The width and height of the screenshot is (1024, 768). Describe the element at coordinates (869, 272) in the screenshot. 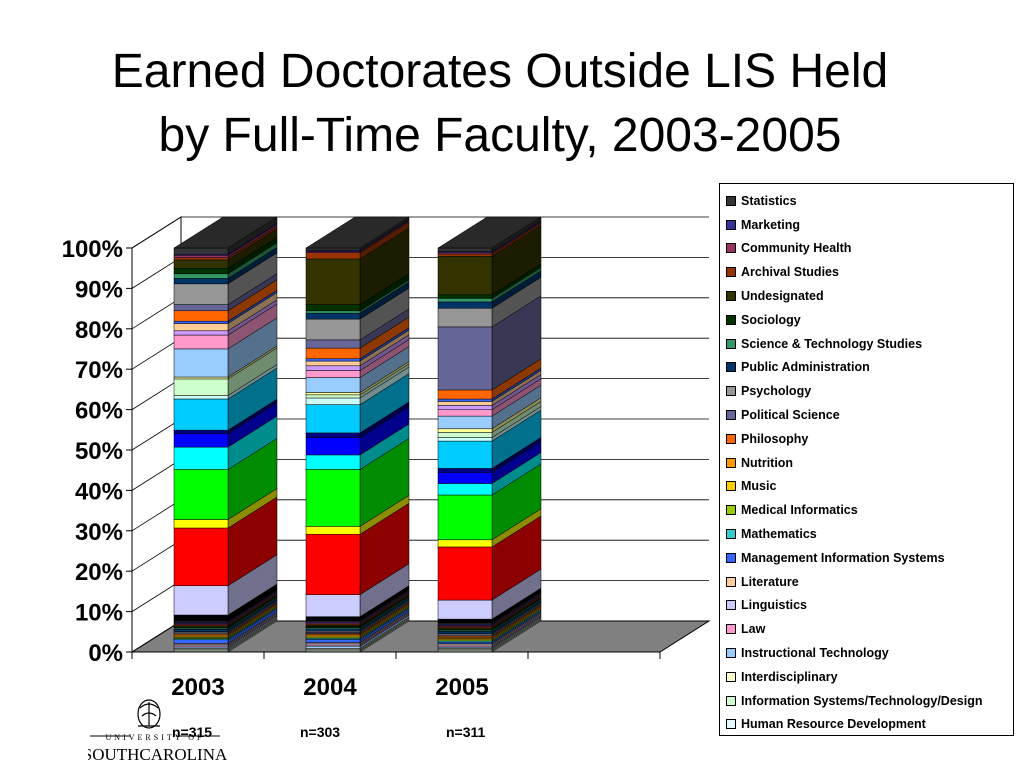

I see `legend-item: Archival Studies` at that location.